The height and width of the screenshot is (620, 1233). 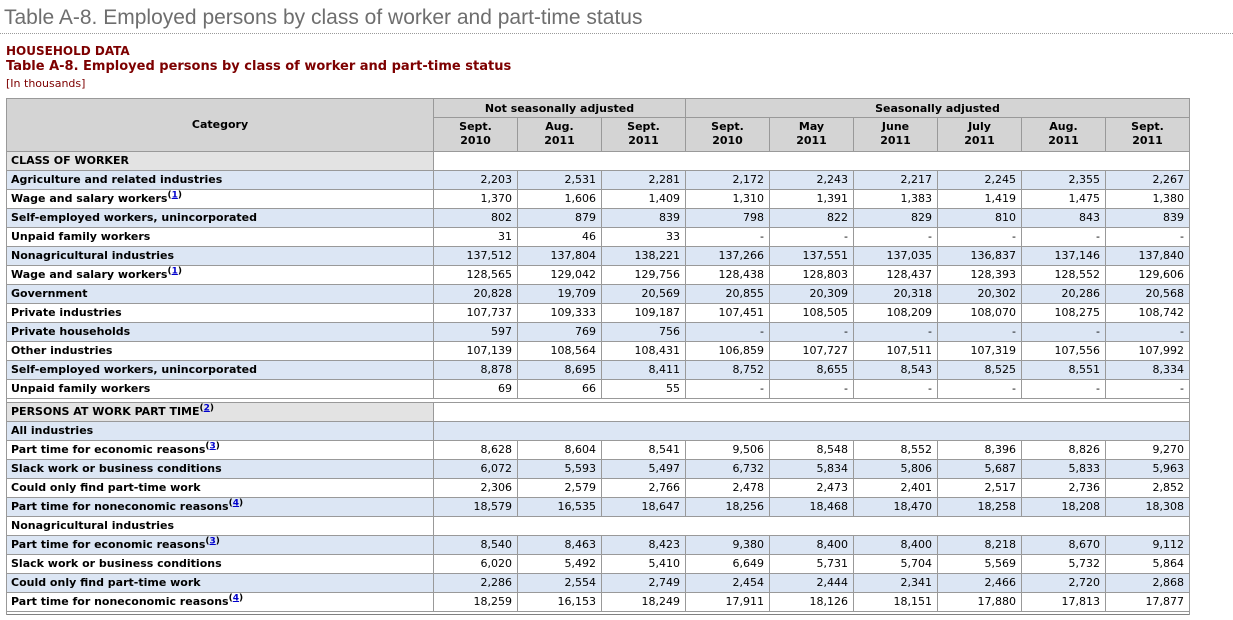 I want to click on value-cell: 1,370, so click(x=475, y=198).